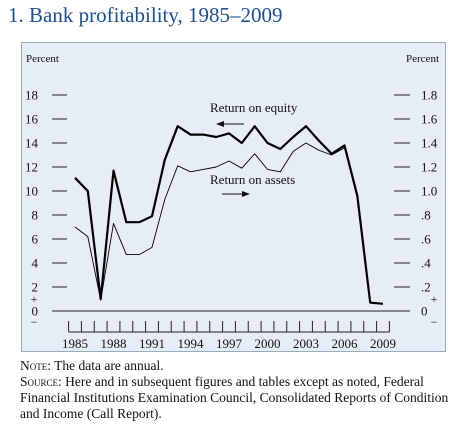  Describe the element at coordinates (424, 311) in the screenshot. I see `right-tick-label: 0` at that location.